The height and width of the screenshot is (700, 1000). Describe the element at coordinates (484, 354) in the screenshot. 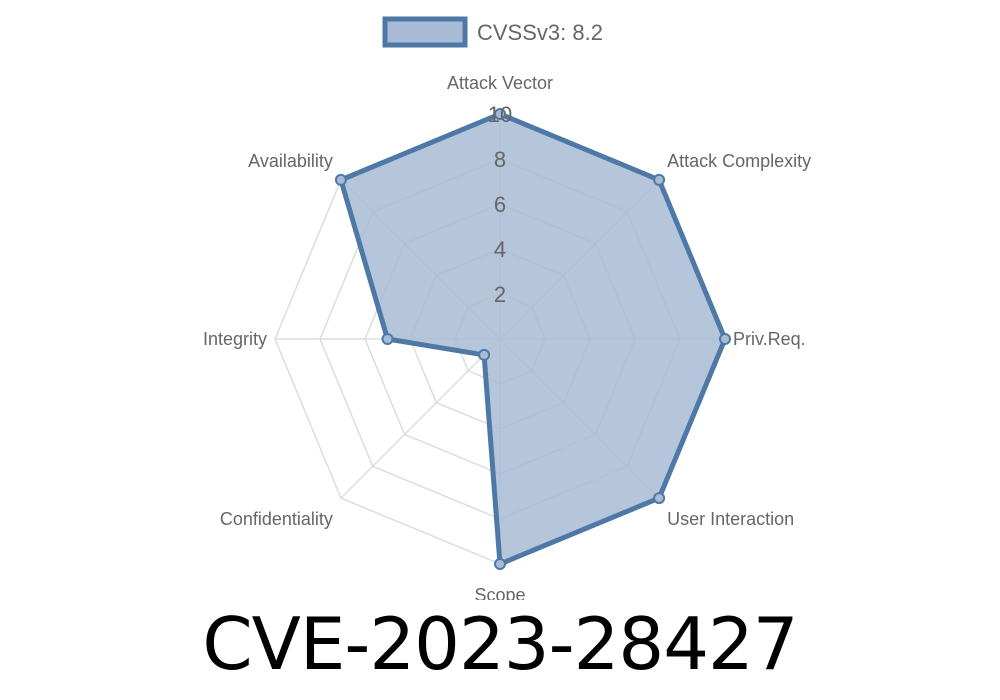

I see `data-point-confidentiality` at that location.